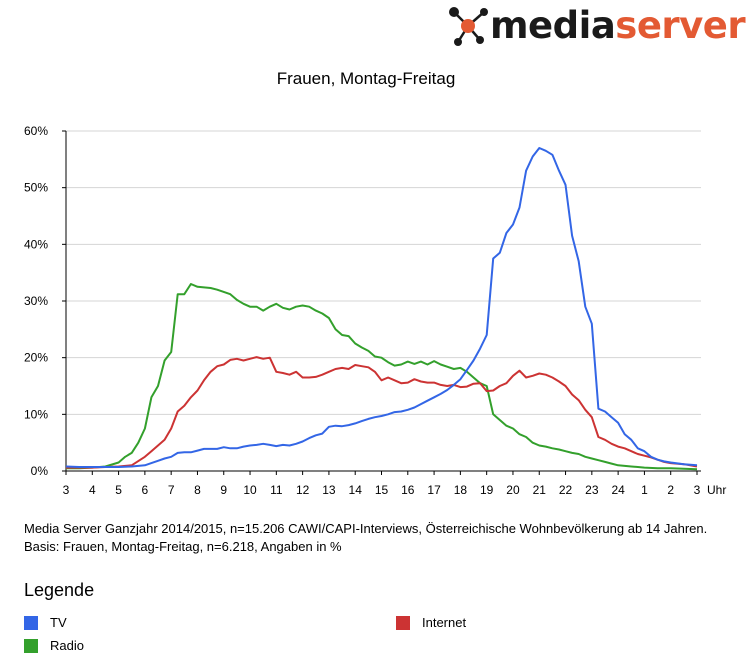 Image resolution: width=756 pixels, height=663 pixels. What do you see at coordinates (618, 490) in the screenshot?
I see `x-tick-label: 24` at bounding box center [618, 490].